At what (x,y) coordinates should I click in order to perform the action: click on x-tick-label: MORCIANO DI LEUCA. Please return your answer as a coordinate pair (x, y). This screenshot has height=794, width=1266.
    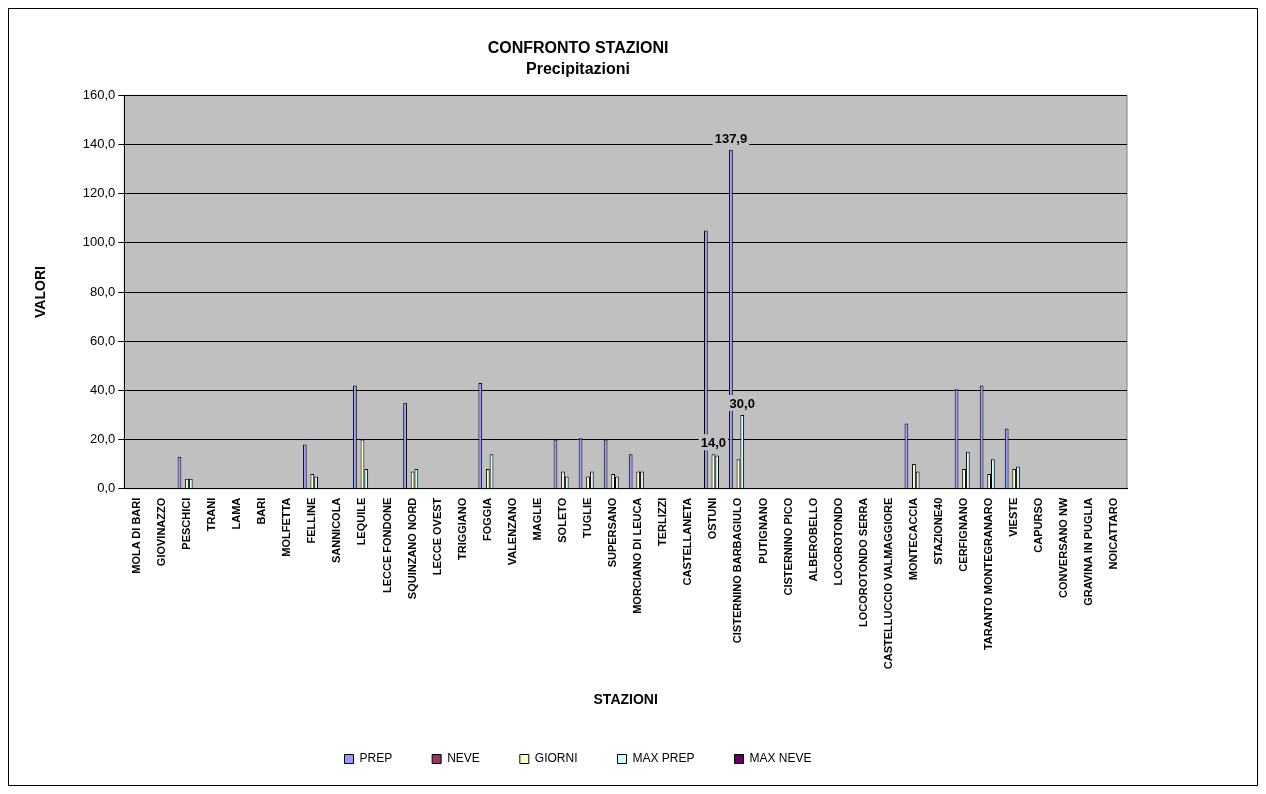
    Looking at the image, I should click on (637, 555).